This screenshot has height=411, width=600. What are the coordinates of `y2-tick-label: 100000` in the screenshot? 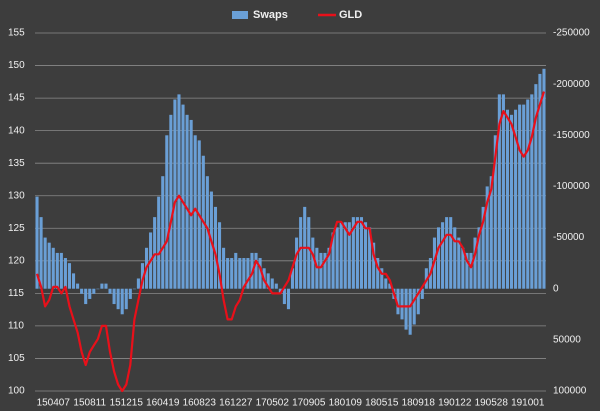 It's located at (570, 391).